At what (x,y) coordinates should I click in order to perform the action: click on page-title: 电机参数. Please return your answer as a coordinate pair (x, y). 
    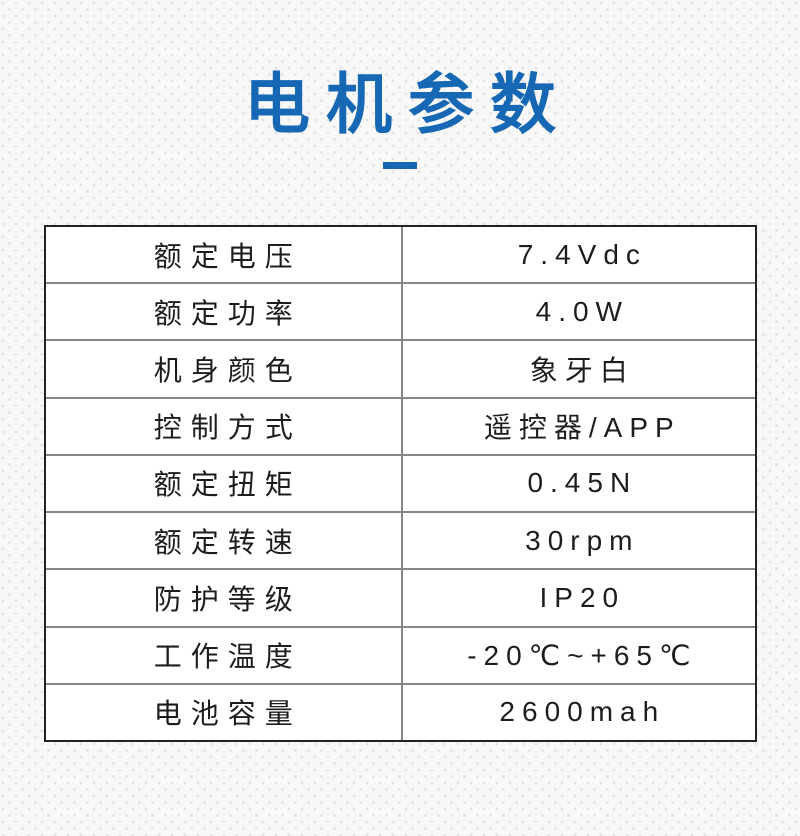
    Looking at the image, I should click on (408, 104).